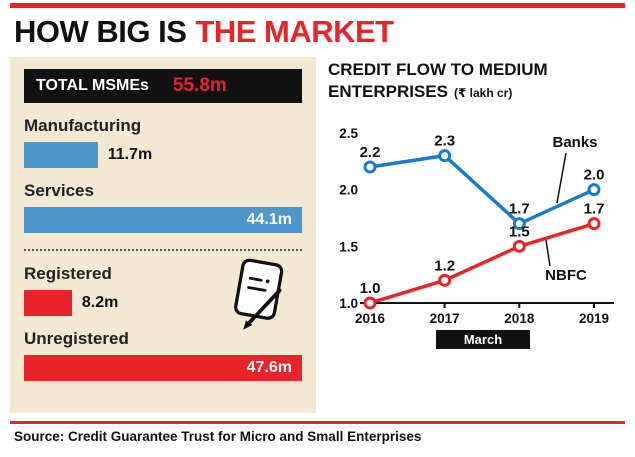  Describe the element at coordinates (269, 219) in the screenshot. I see `bar-value: 44.1m` at that location.